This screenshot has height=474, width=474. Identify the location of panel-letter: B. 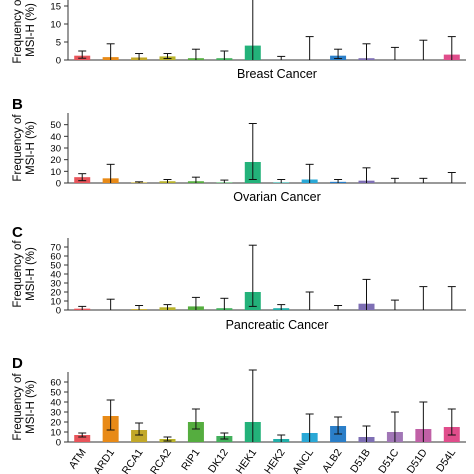
(17, 104).